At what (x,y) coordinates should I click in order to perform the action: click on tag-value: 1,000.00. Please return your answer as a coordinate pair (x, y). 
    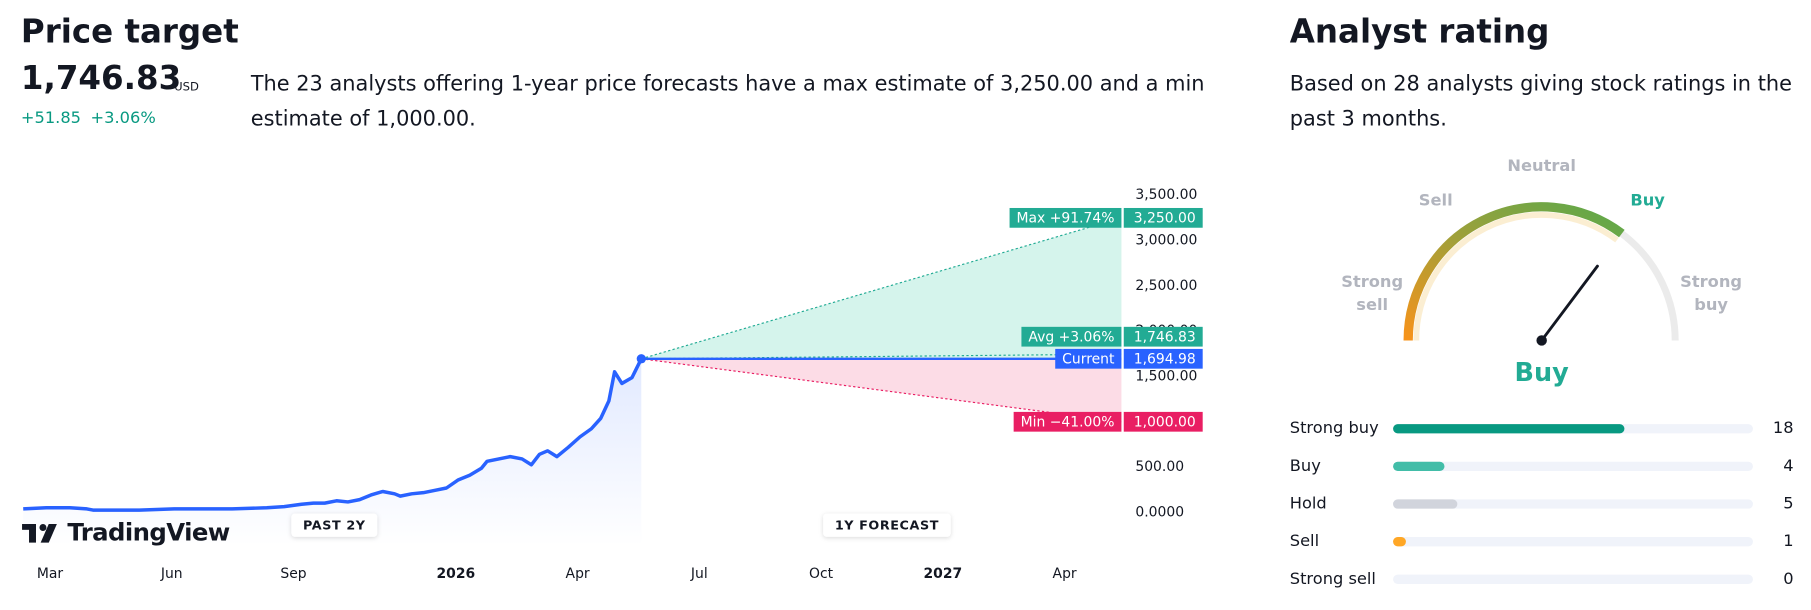
    Looking at the image, I should click on (1165, 422).